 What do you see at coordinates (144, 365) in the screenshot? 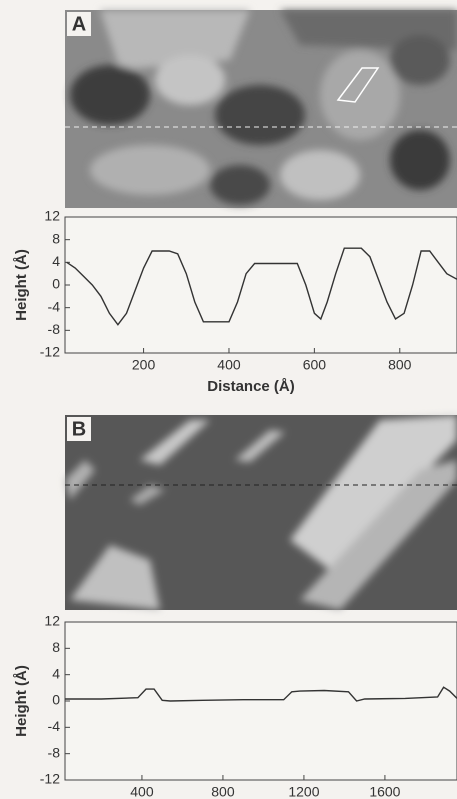
I see `x-tick-label: 200` at bounding box center [144, 365].